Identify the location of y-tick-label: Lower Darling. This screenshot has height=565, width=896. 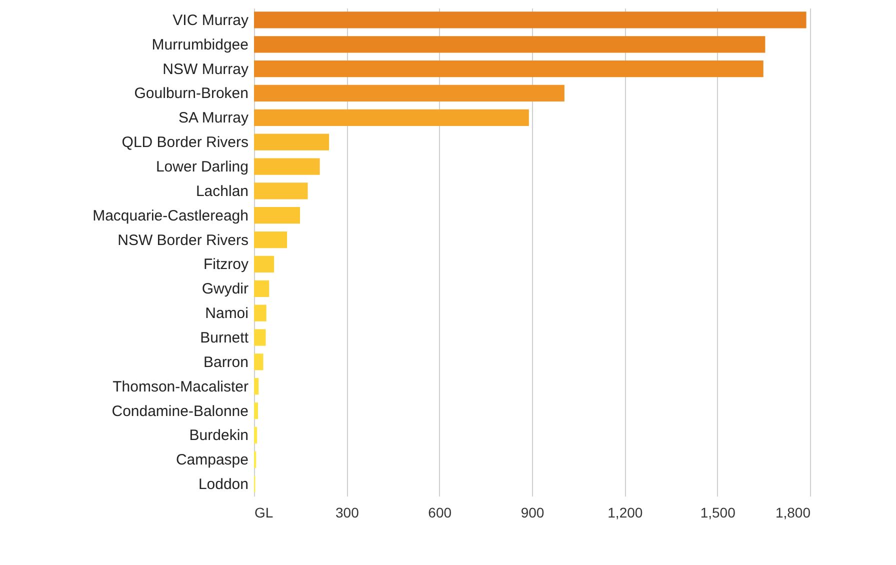
(202, 167).